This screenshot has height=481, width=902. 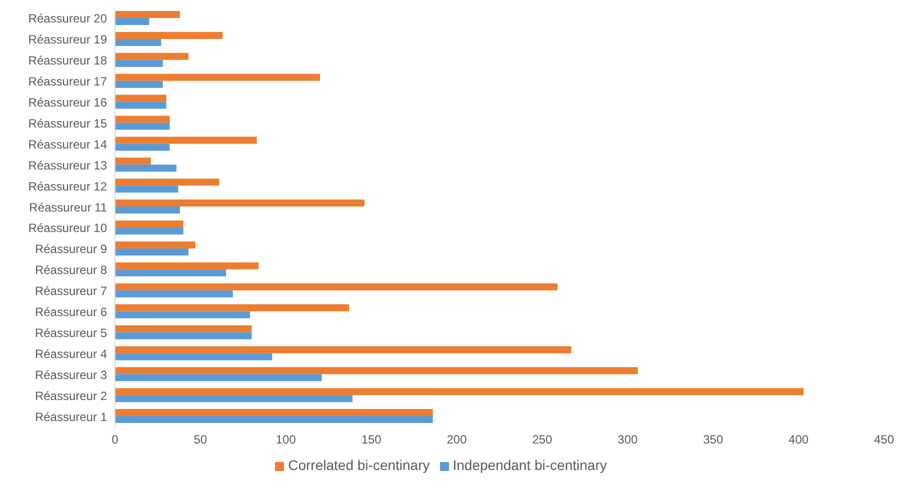 I want to click on y-tick-label: Réassureur 3, so click(x=71, y=375).